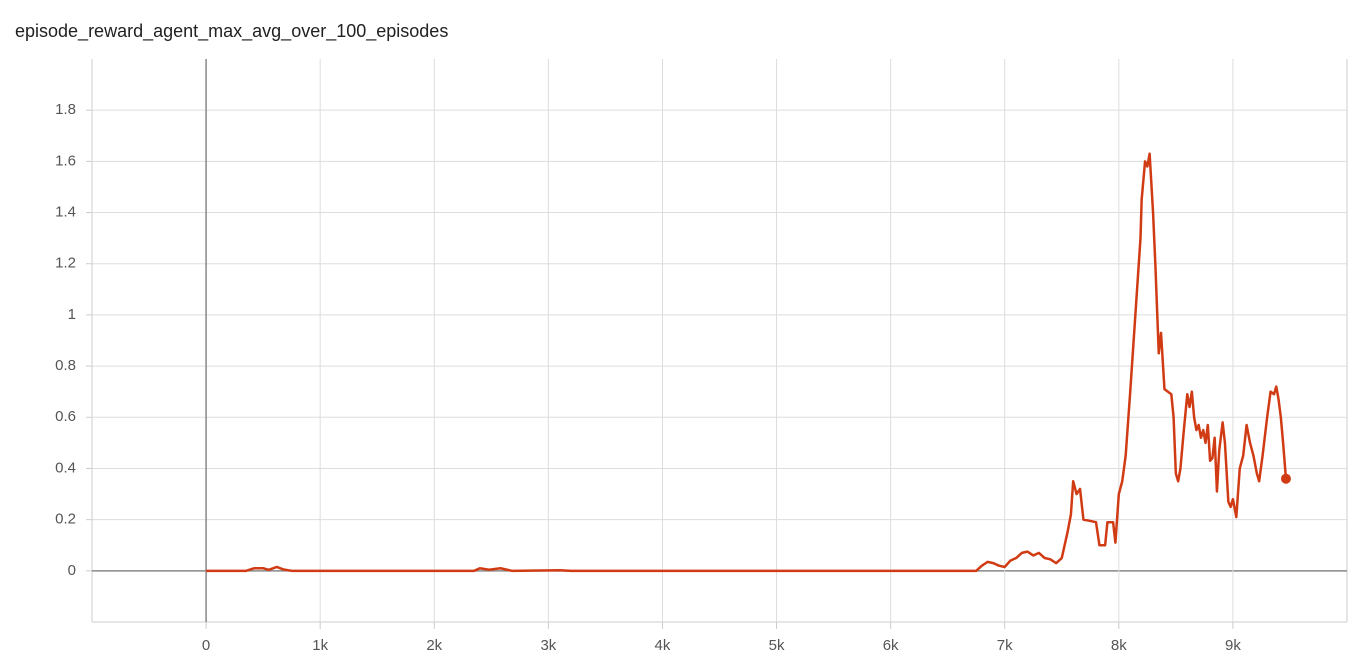 The image size is (1367, 662). I want to click on y-tick-label: 0.4, so click(65, 467).